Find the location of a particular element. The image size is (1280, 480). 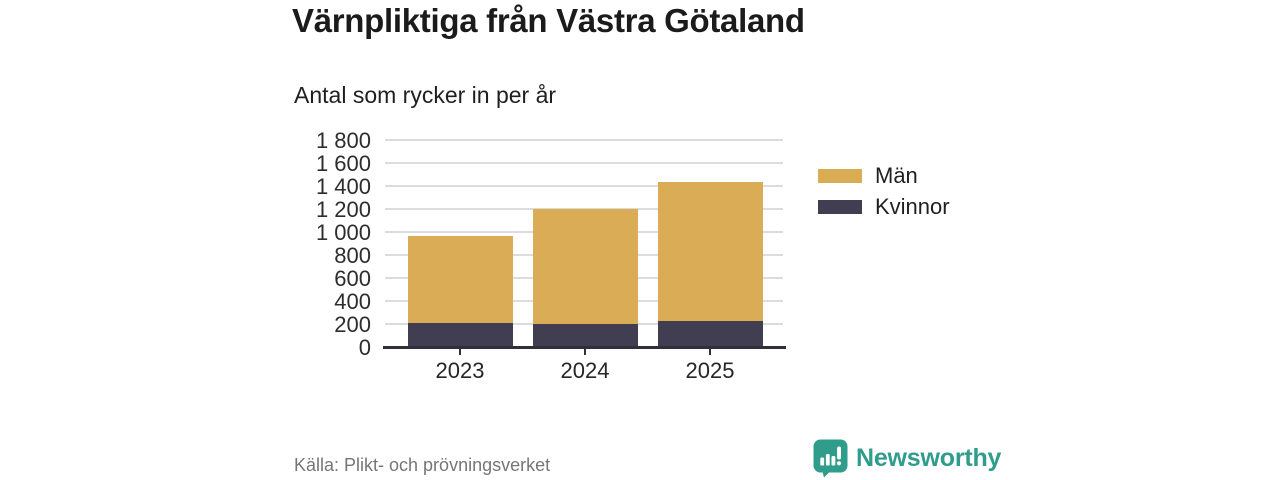

legend-label: Män is located at coordinates (896, 175).